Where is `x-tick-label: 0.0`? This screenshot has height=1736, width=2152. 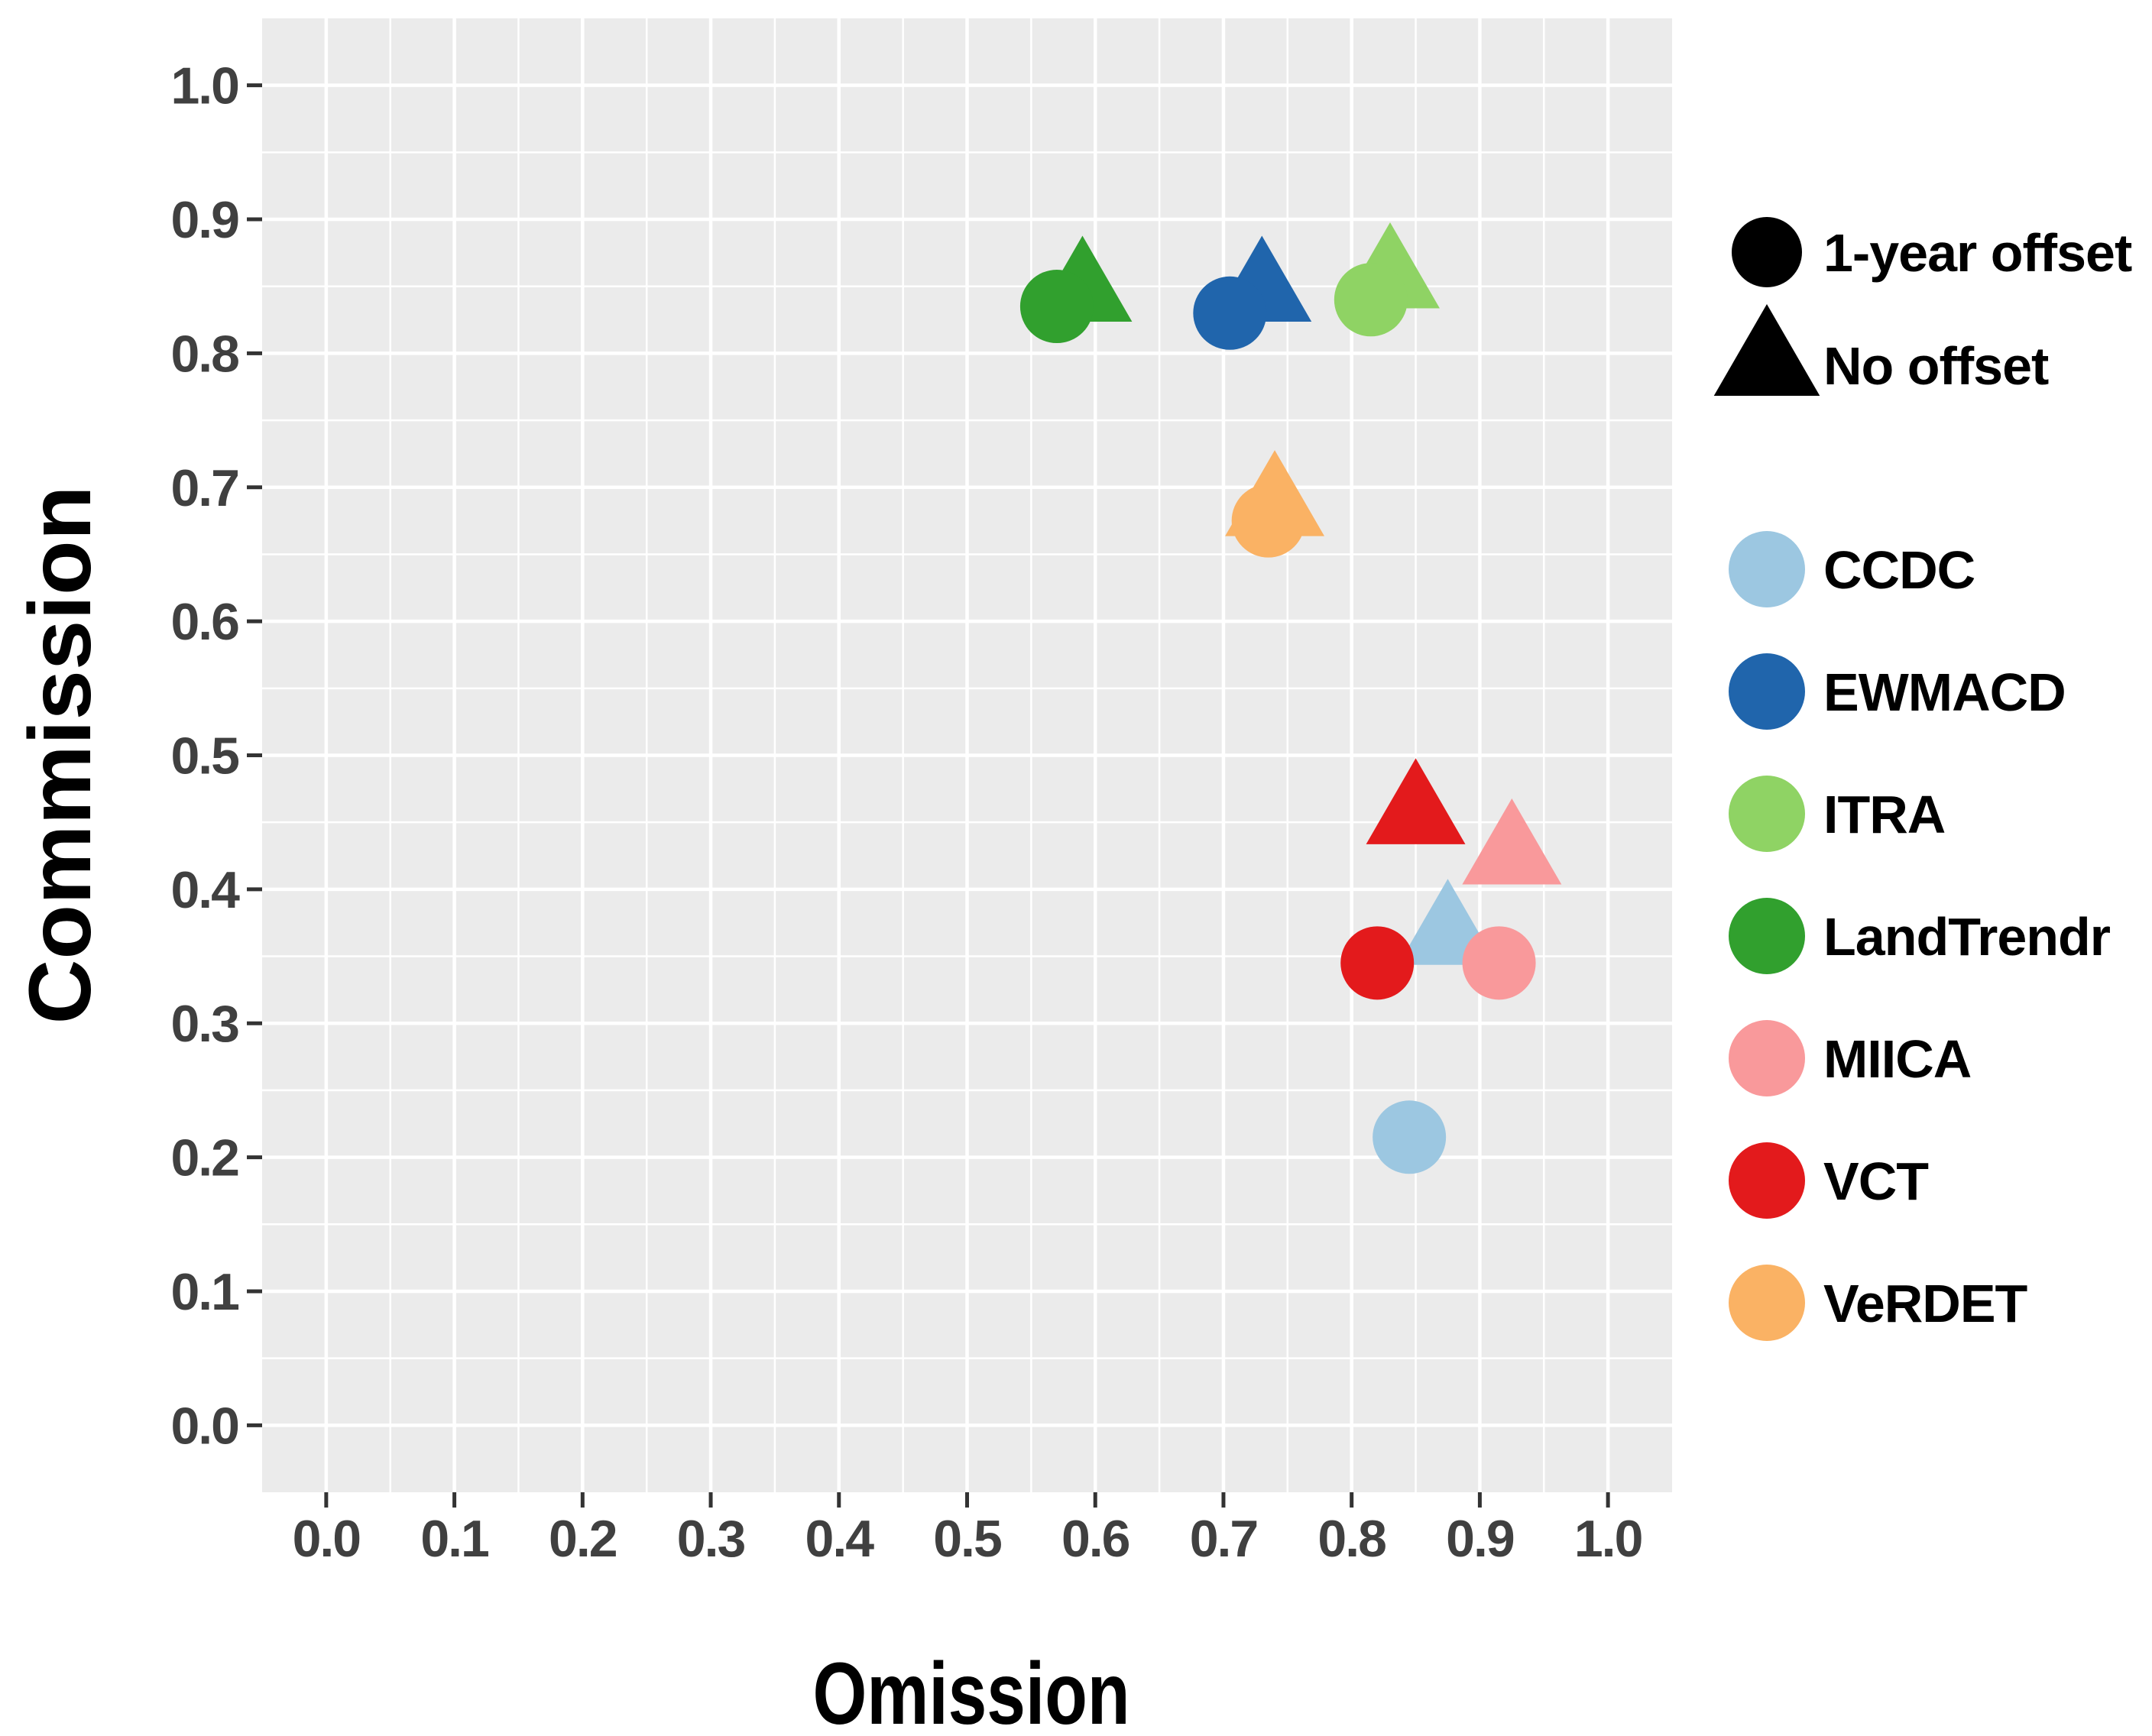 x-tick-label: 0.0 is located at coordinates (327, 1539).